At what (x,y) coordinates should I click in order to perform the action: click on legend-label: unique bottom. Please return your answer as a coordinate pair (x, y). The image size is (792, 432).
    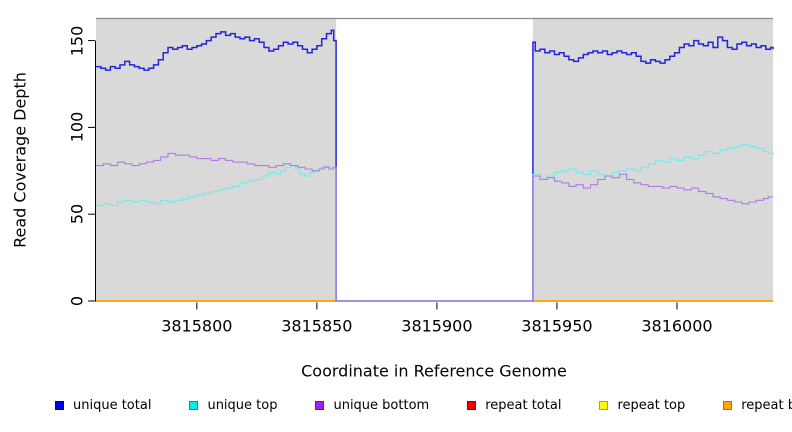
    Looking at the image, I should click on (381, 405).